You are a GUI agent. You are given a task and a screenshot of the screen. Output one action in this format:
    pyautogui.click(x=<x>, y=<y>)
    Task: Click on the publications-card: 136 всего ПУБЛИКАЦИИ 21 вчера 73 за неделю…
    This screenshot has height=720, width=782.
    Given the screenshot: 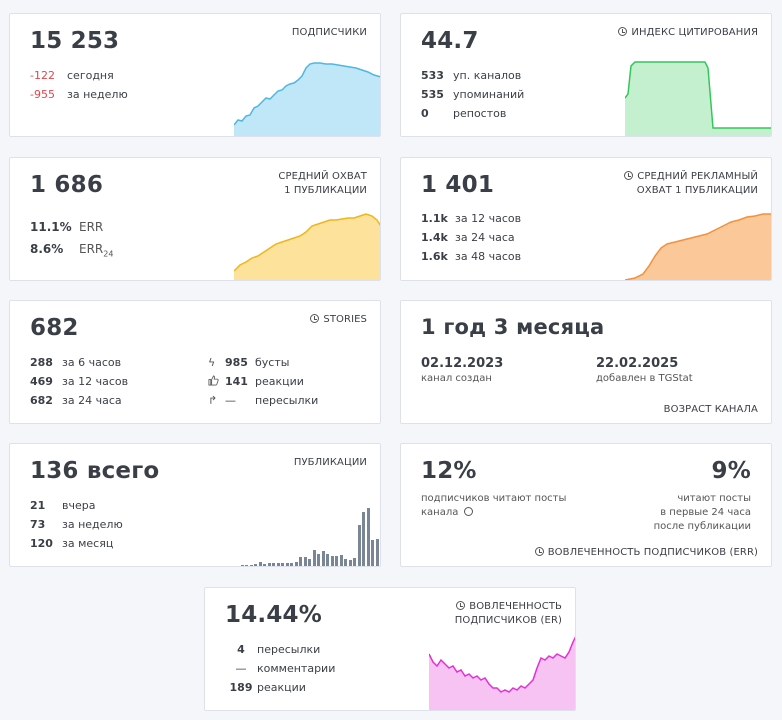 What is the action you would take?
    pyautogui.click(x=195, y=505)
    